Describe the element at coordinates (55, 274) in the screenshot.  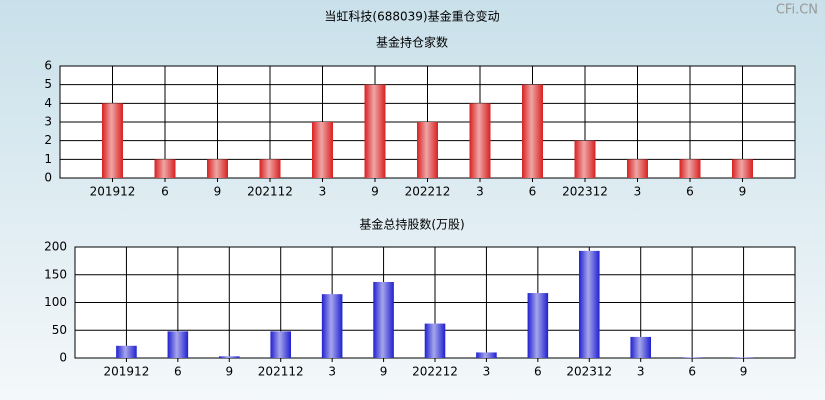
I see `y-tick-label: 150` at that location.